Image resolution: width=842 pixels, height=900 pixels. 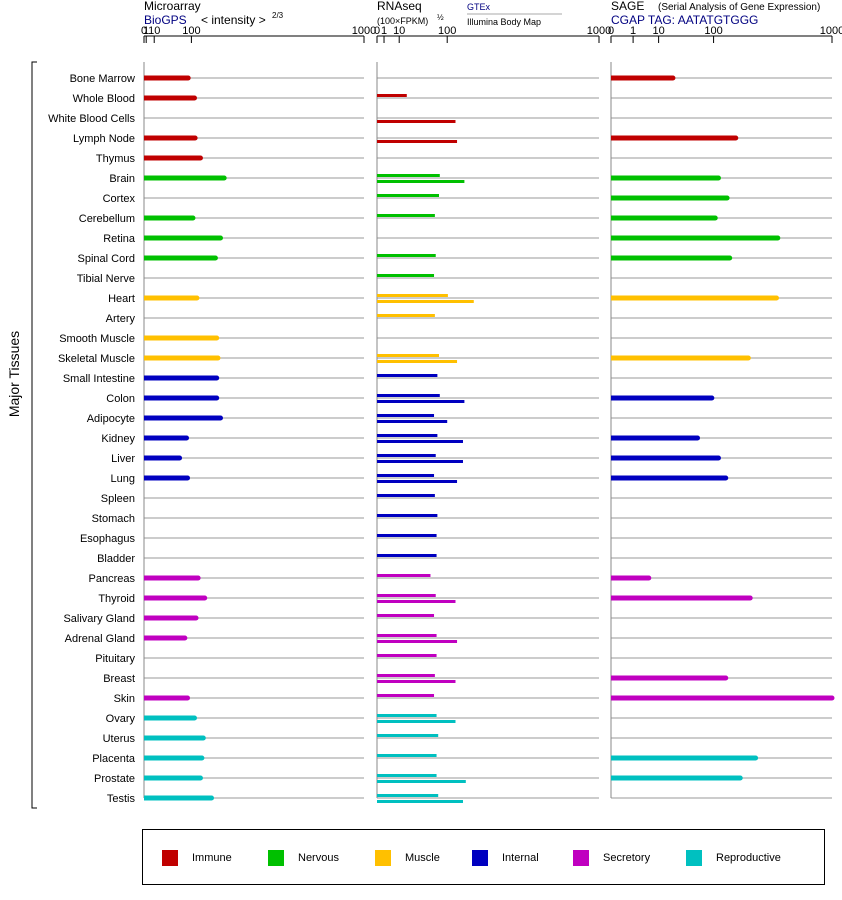 I want to click on microarray-subtitle-exponent: 2/3, so click(x=278, y=15).